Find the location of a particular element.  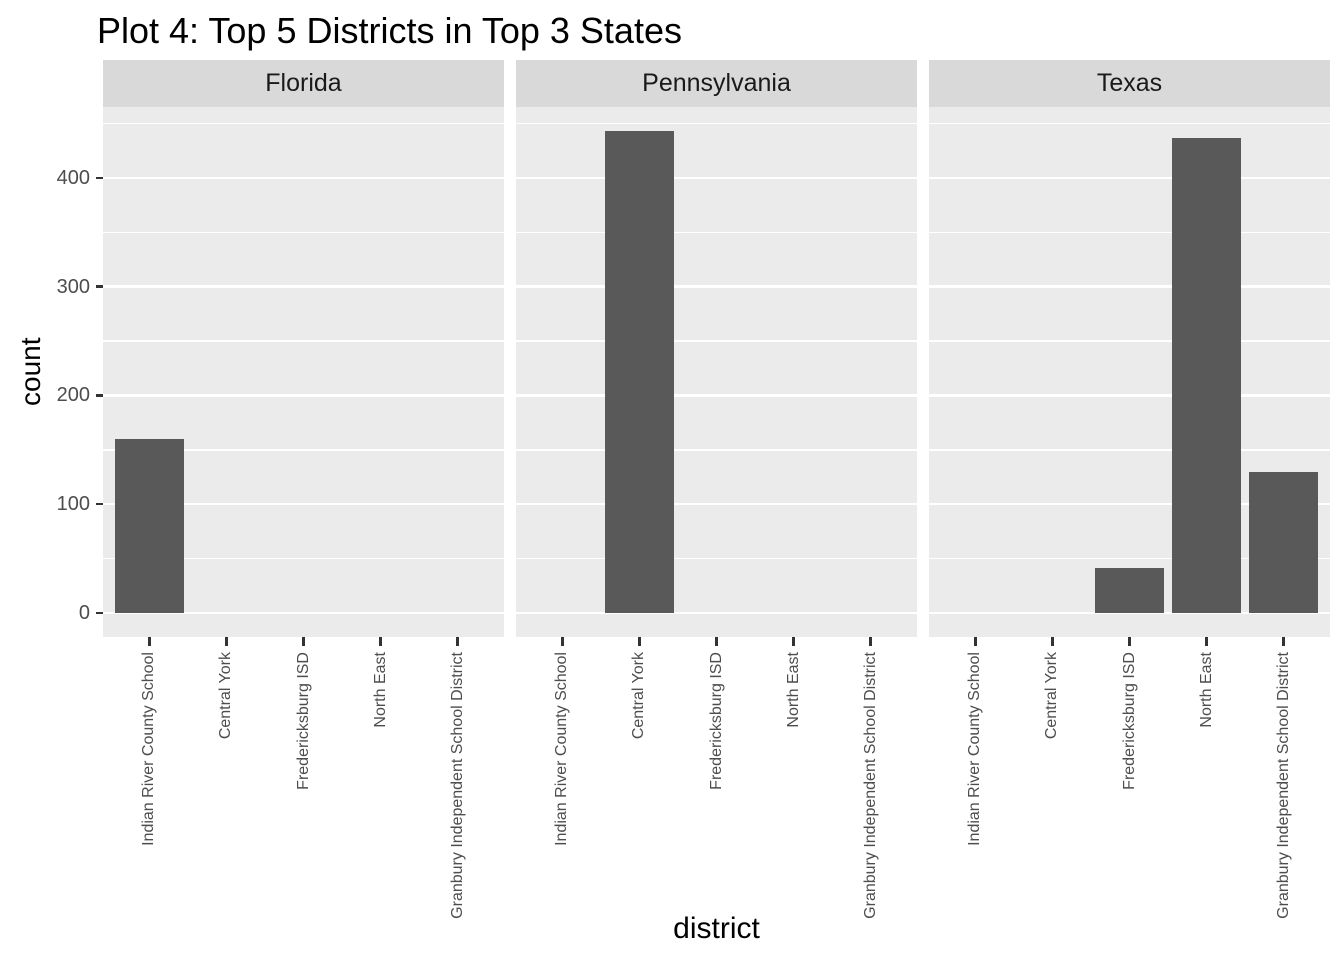

facet-strip-label: Texas is located at coordinates (1129, 83).